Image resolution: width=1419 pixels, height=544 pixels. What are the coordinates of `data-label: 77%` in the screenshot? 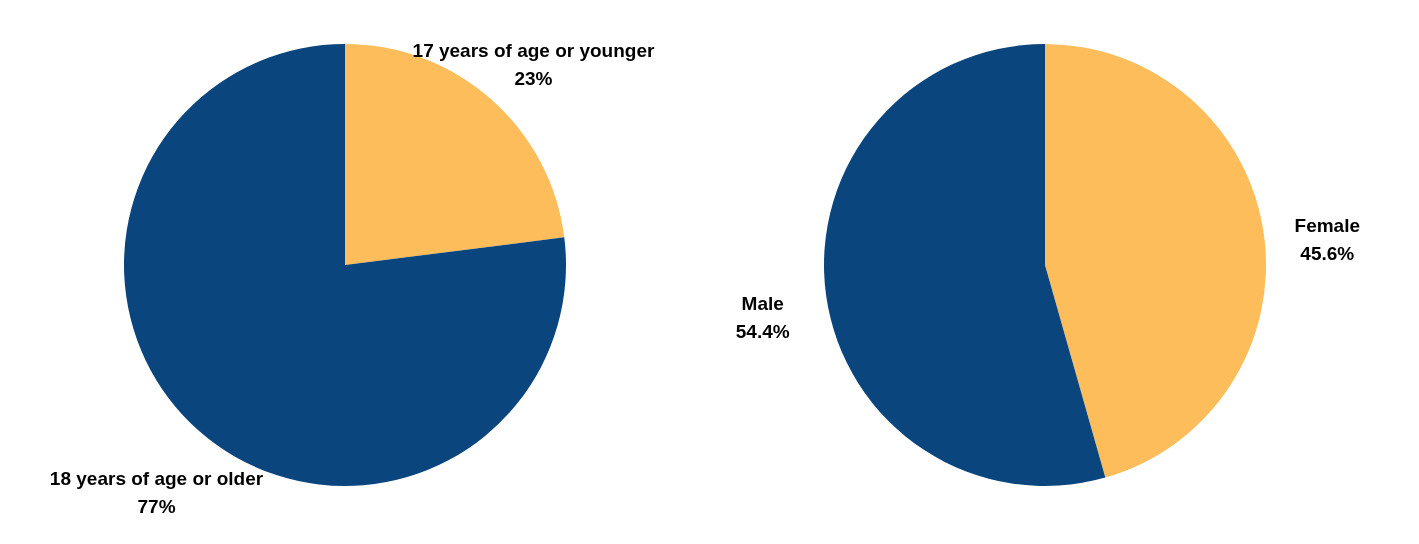 It's located at (156, 506).